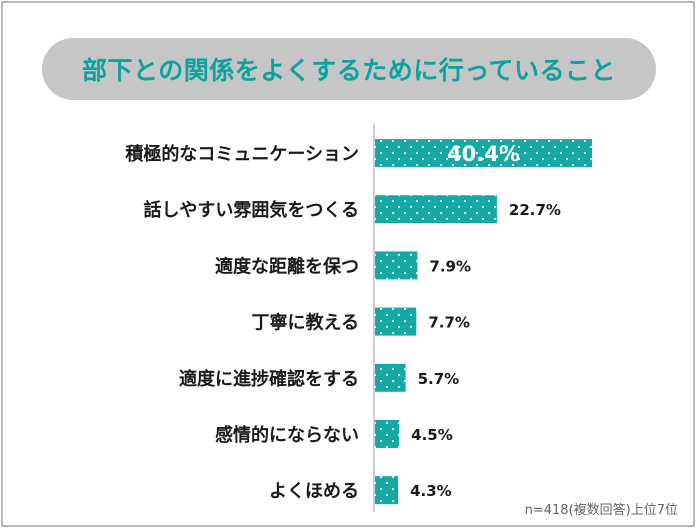 The height and width of the screenshot is (532, 700). I want to click on category-label: 積極的なコミュニケーション, so click(241, 154).